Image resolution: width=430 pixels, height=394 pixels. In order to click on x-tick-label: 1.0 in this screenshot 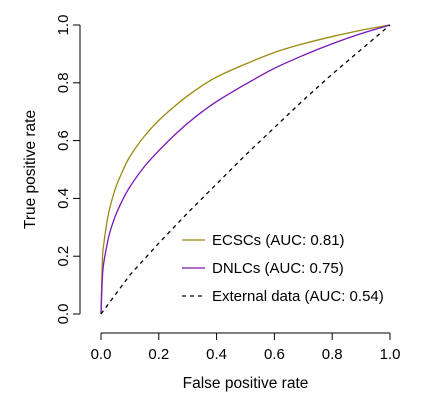, I will do `click(390, 354)`.